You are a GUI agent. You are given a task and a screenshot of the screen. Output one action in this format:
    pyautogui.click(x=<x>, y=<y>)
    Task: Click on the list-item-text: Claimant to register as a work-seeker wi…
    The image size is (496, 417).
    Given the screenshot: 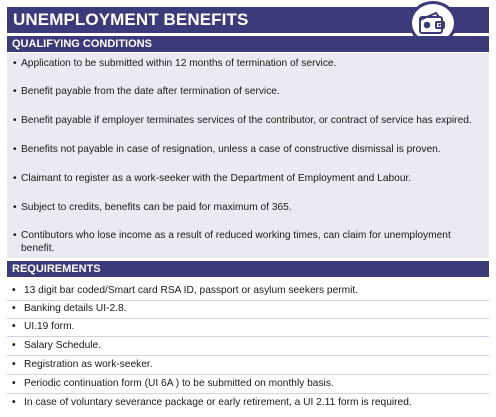 What is the action you would take?
    pyautogui.click(x=216, y=178)
    